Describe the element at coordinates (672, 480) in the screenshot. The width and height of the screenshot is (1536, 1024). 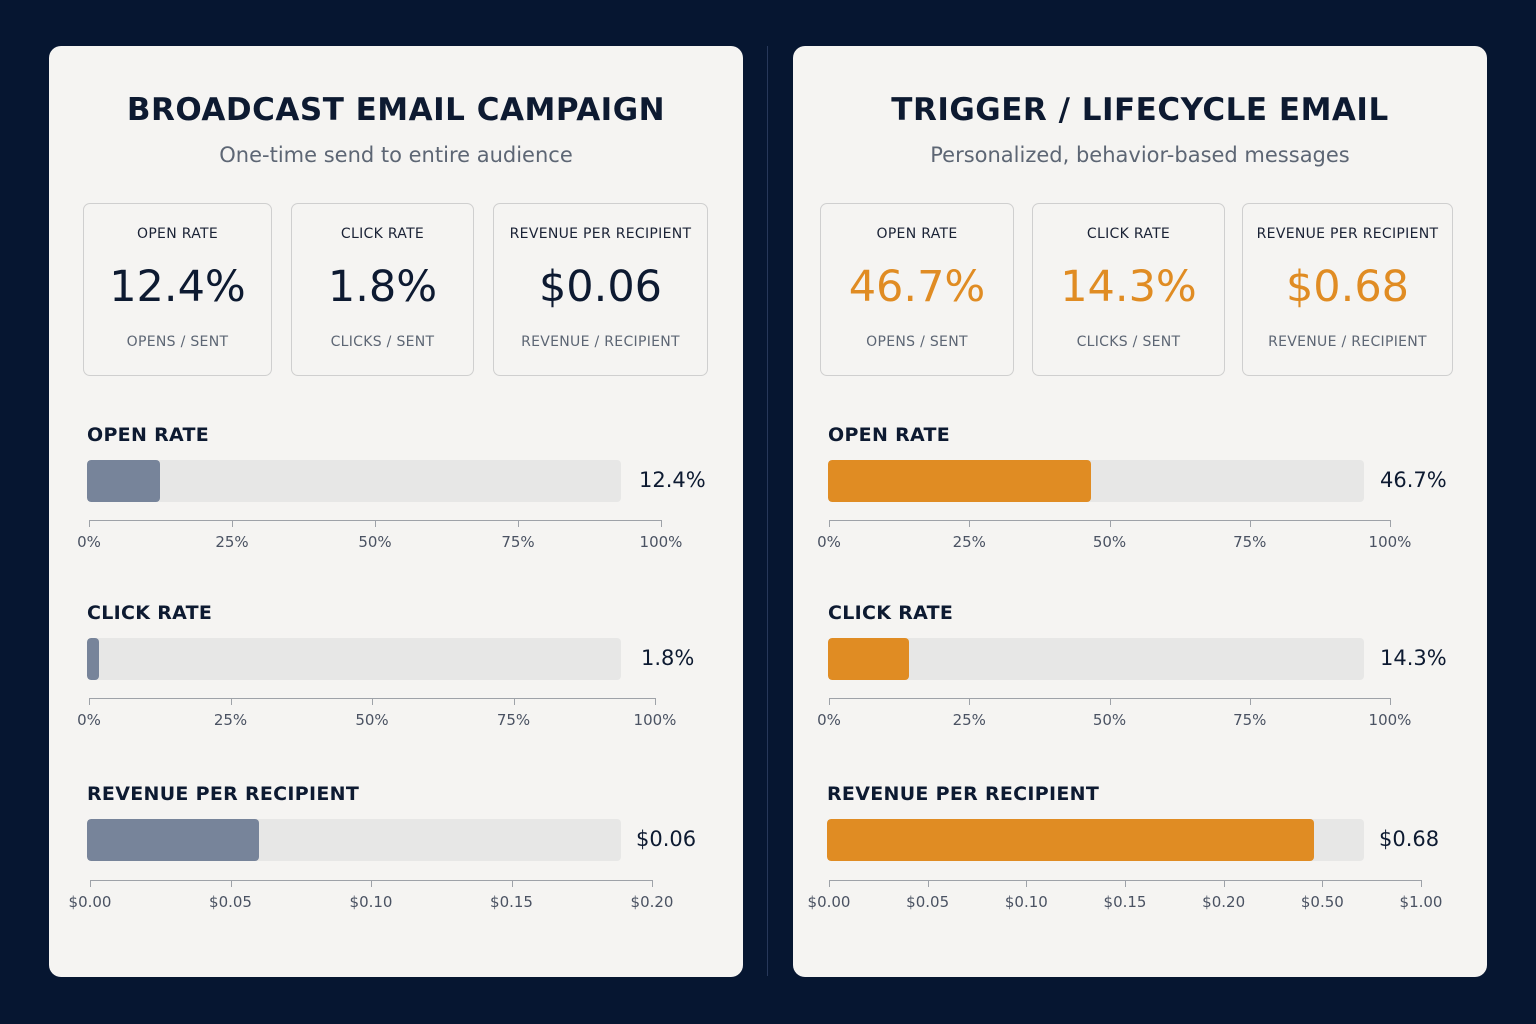
I see `bar-value-label: 12.4%` at that location.